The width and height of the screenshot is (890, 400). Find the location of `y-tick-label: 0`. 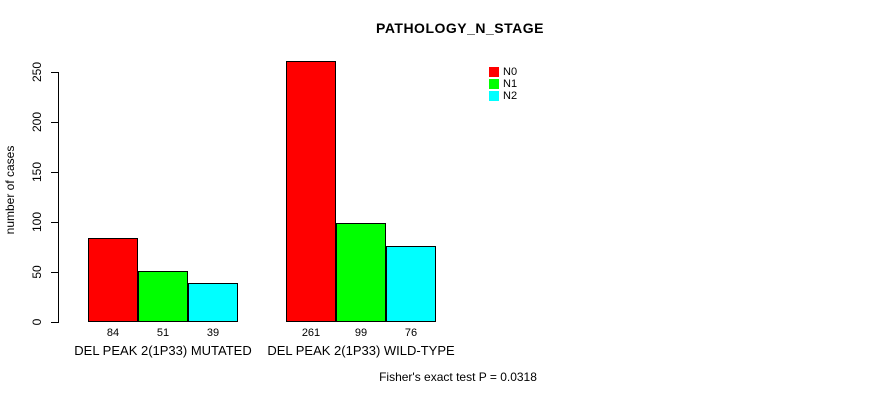

y-tick-label: 0 is located at coordinates (37, 322).